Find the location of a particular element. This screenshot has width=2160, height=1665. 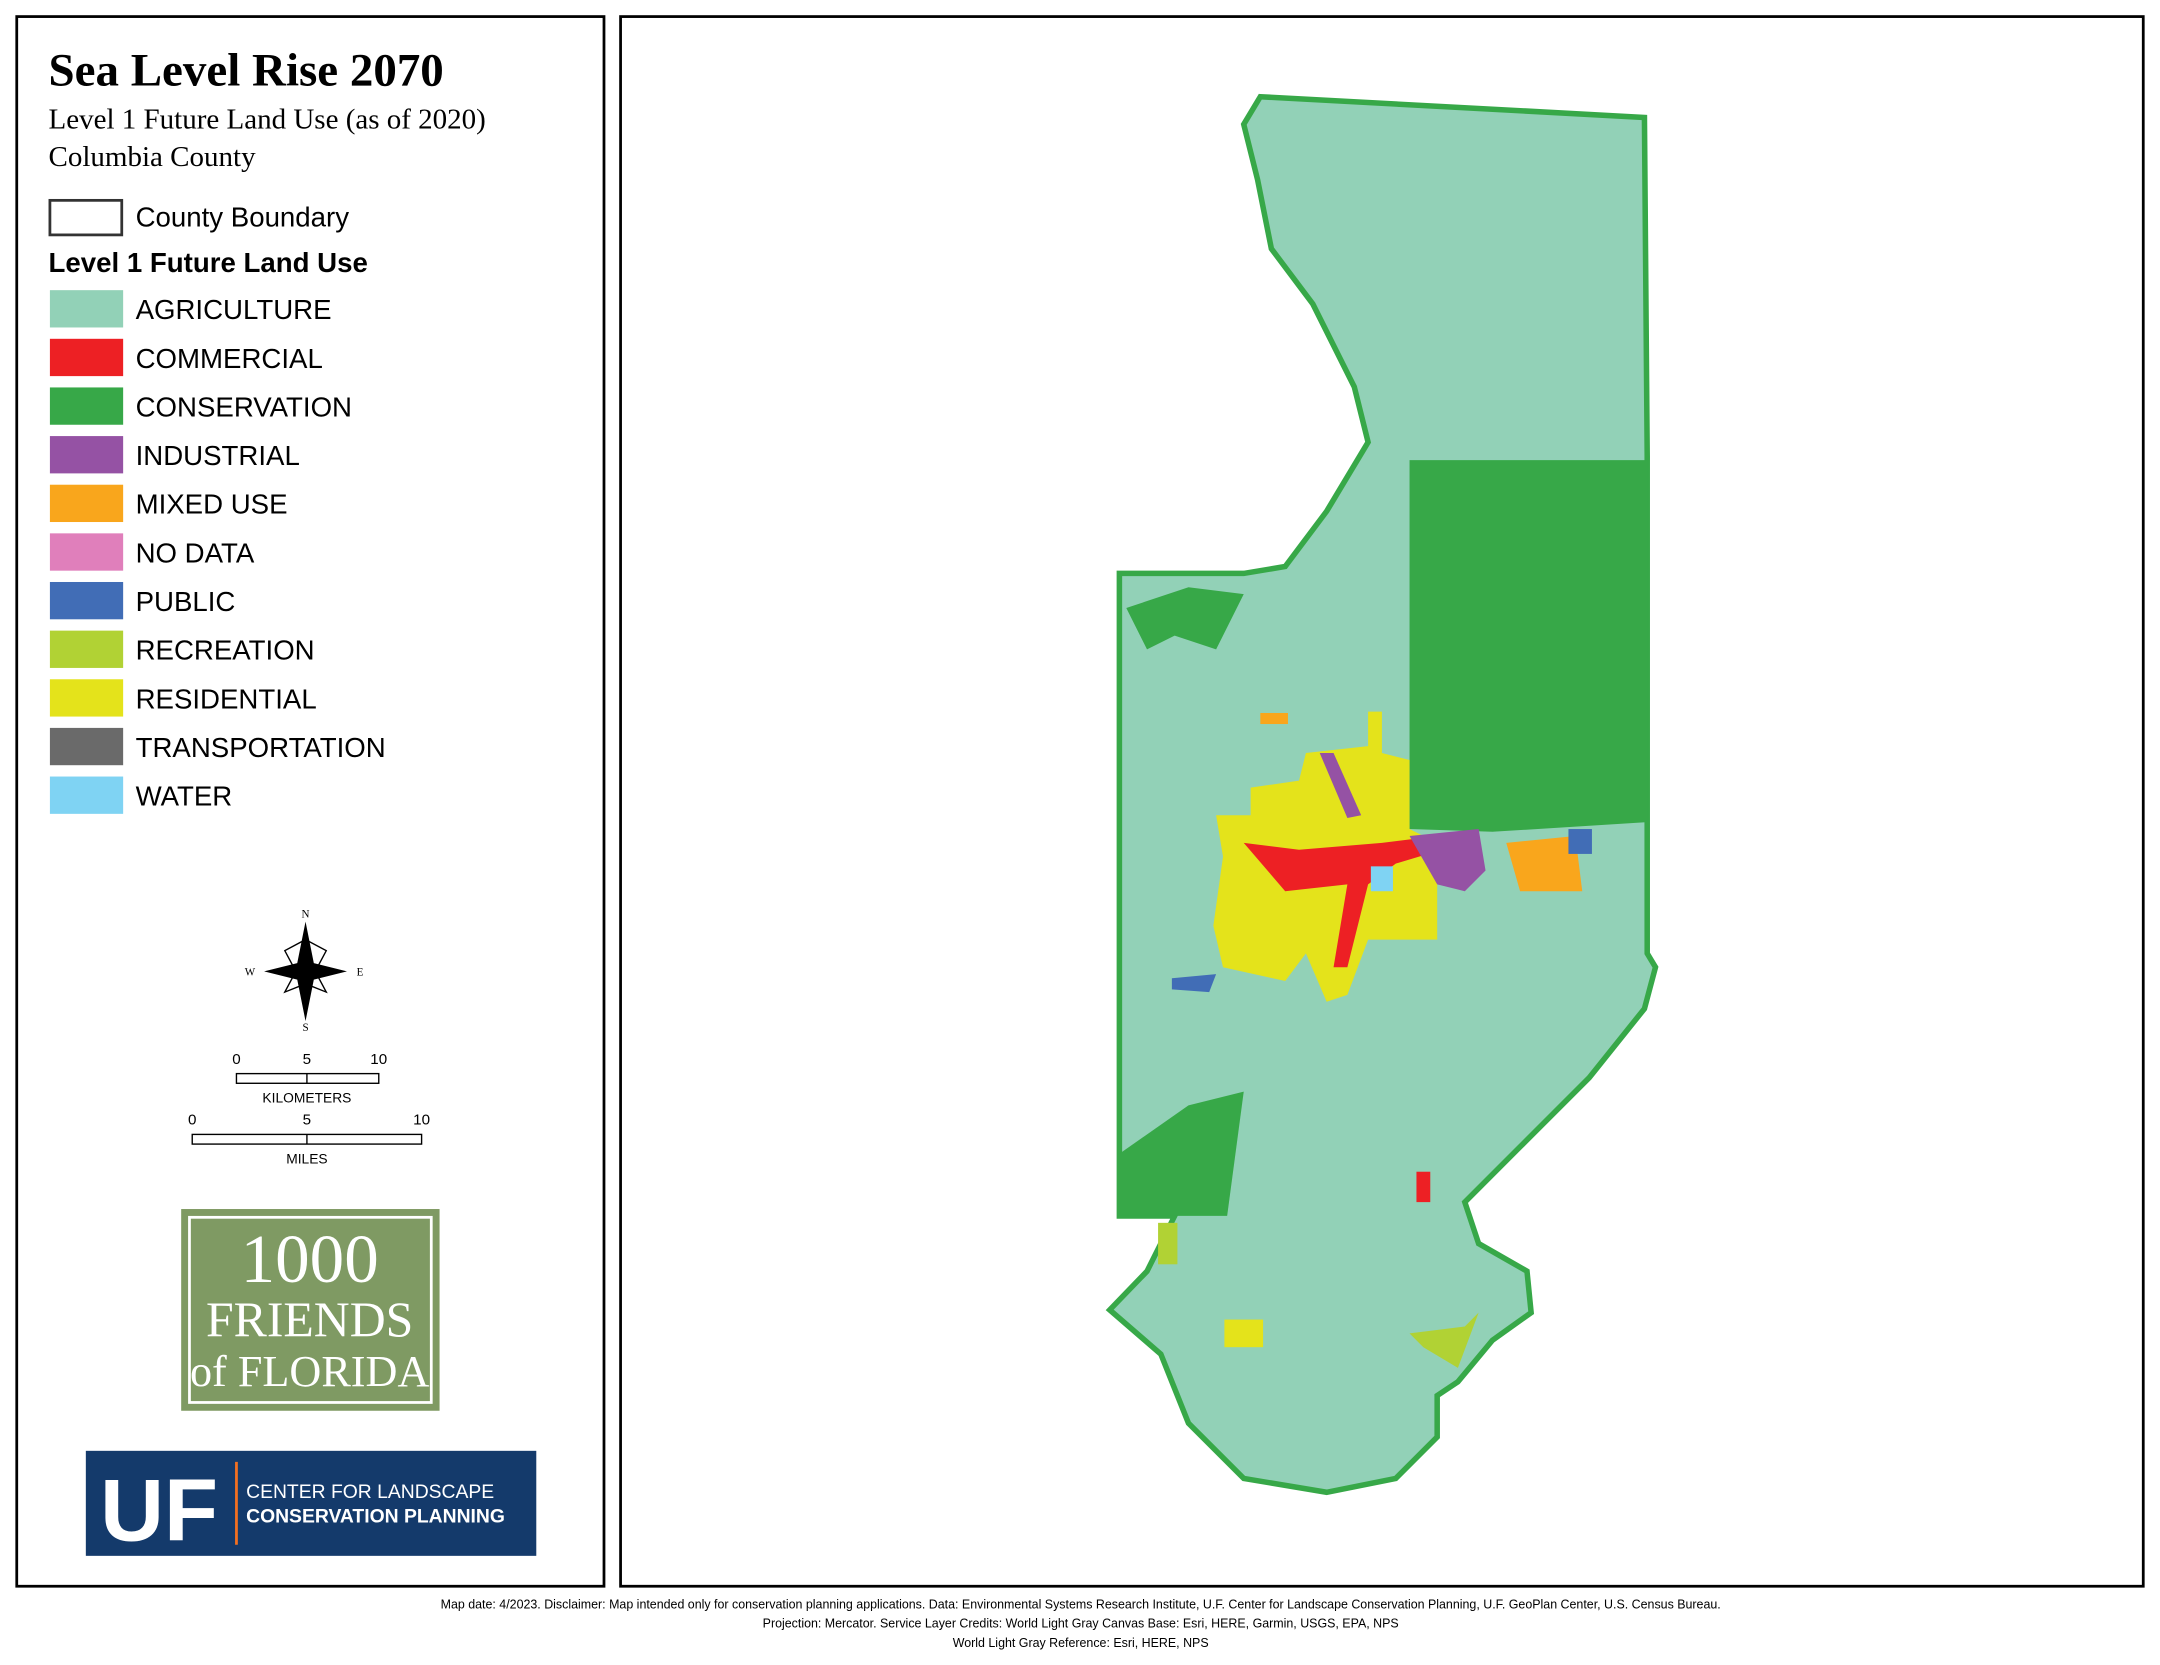

mi-tick: 0 is located at coordinates (192, 1120).